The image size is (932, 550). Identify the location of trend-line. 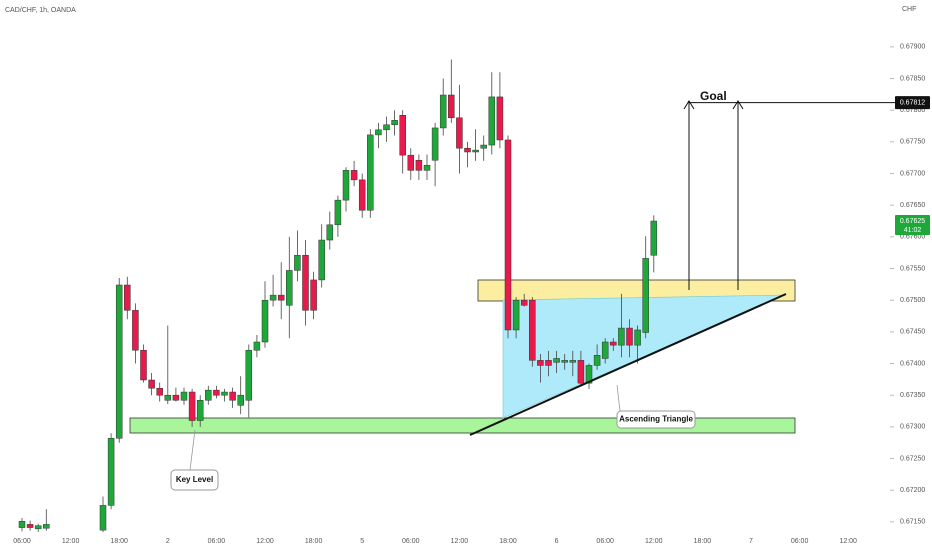
(628, 364).